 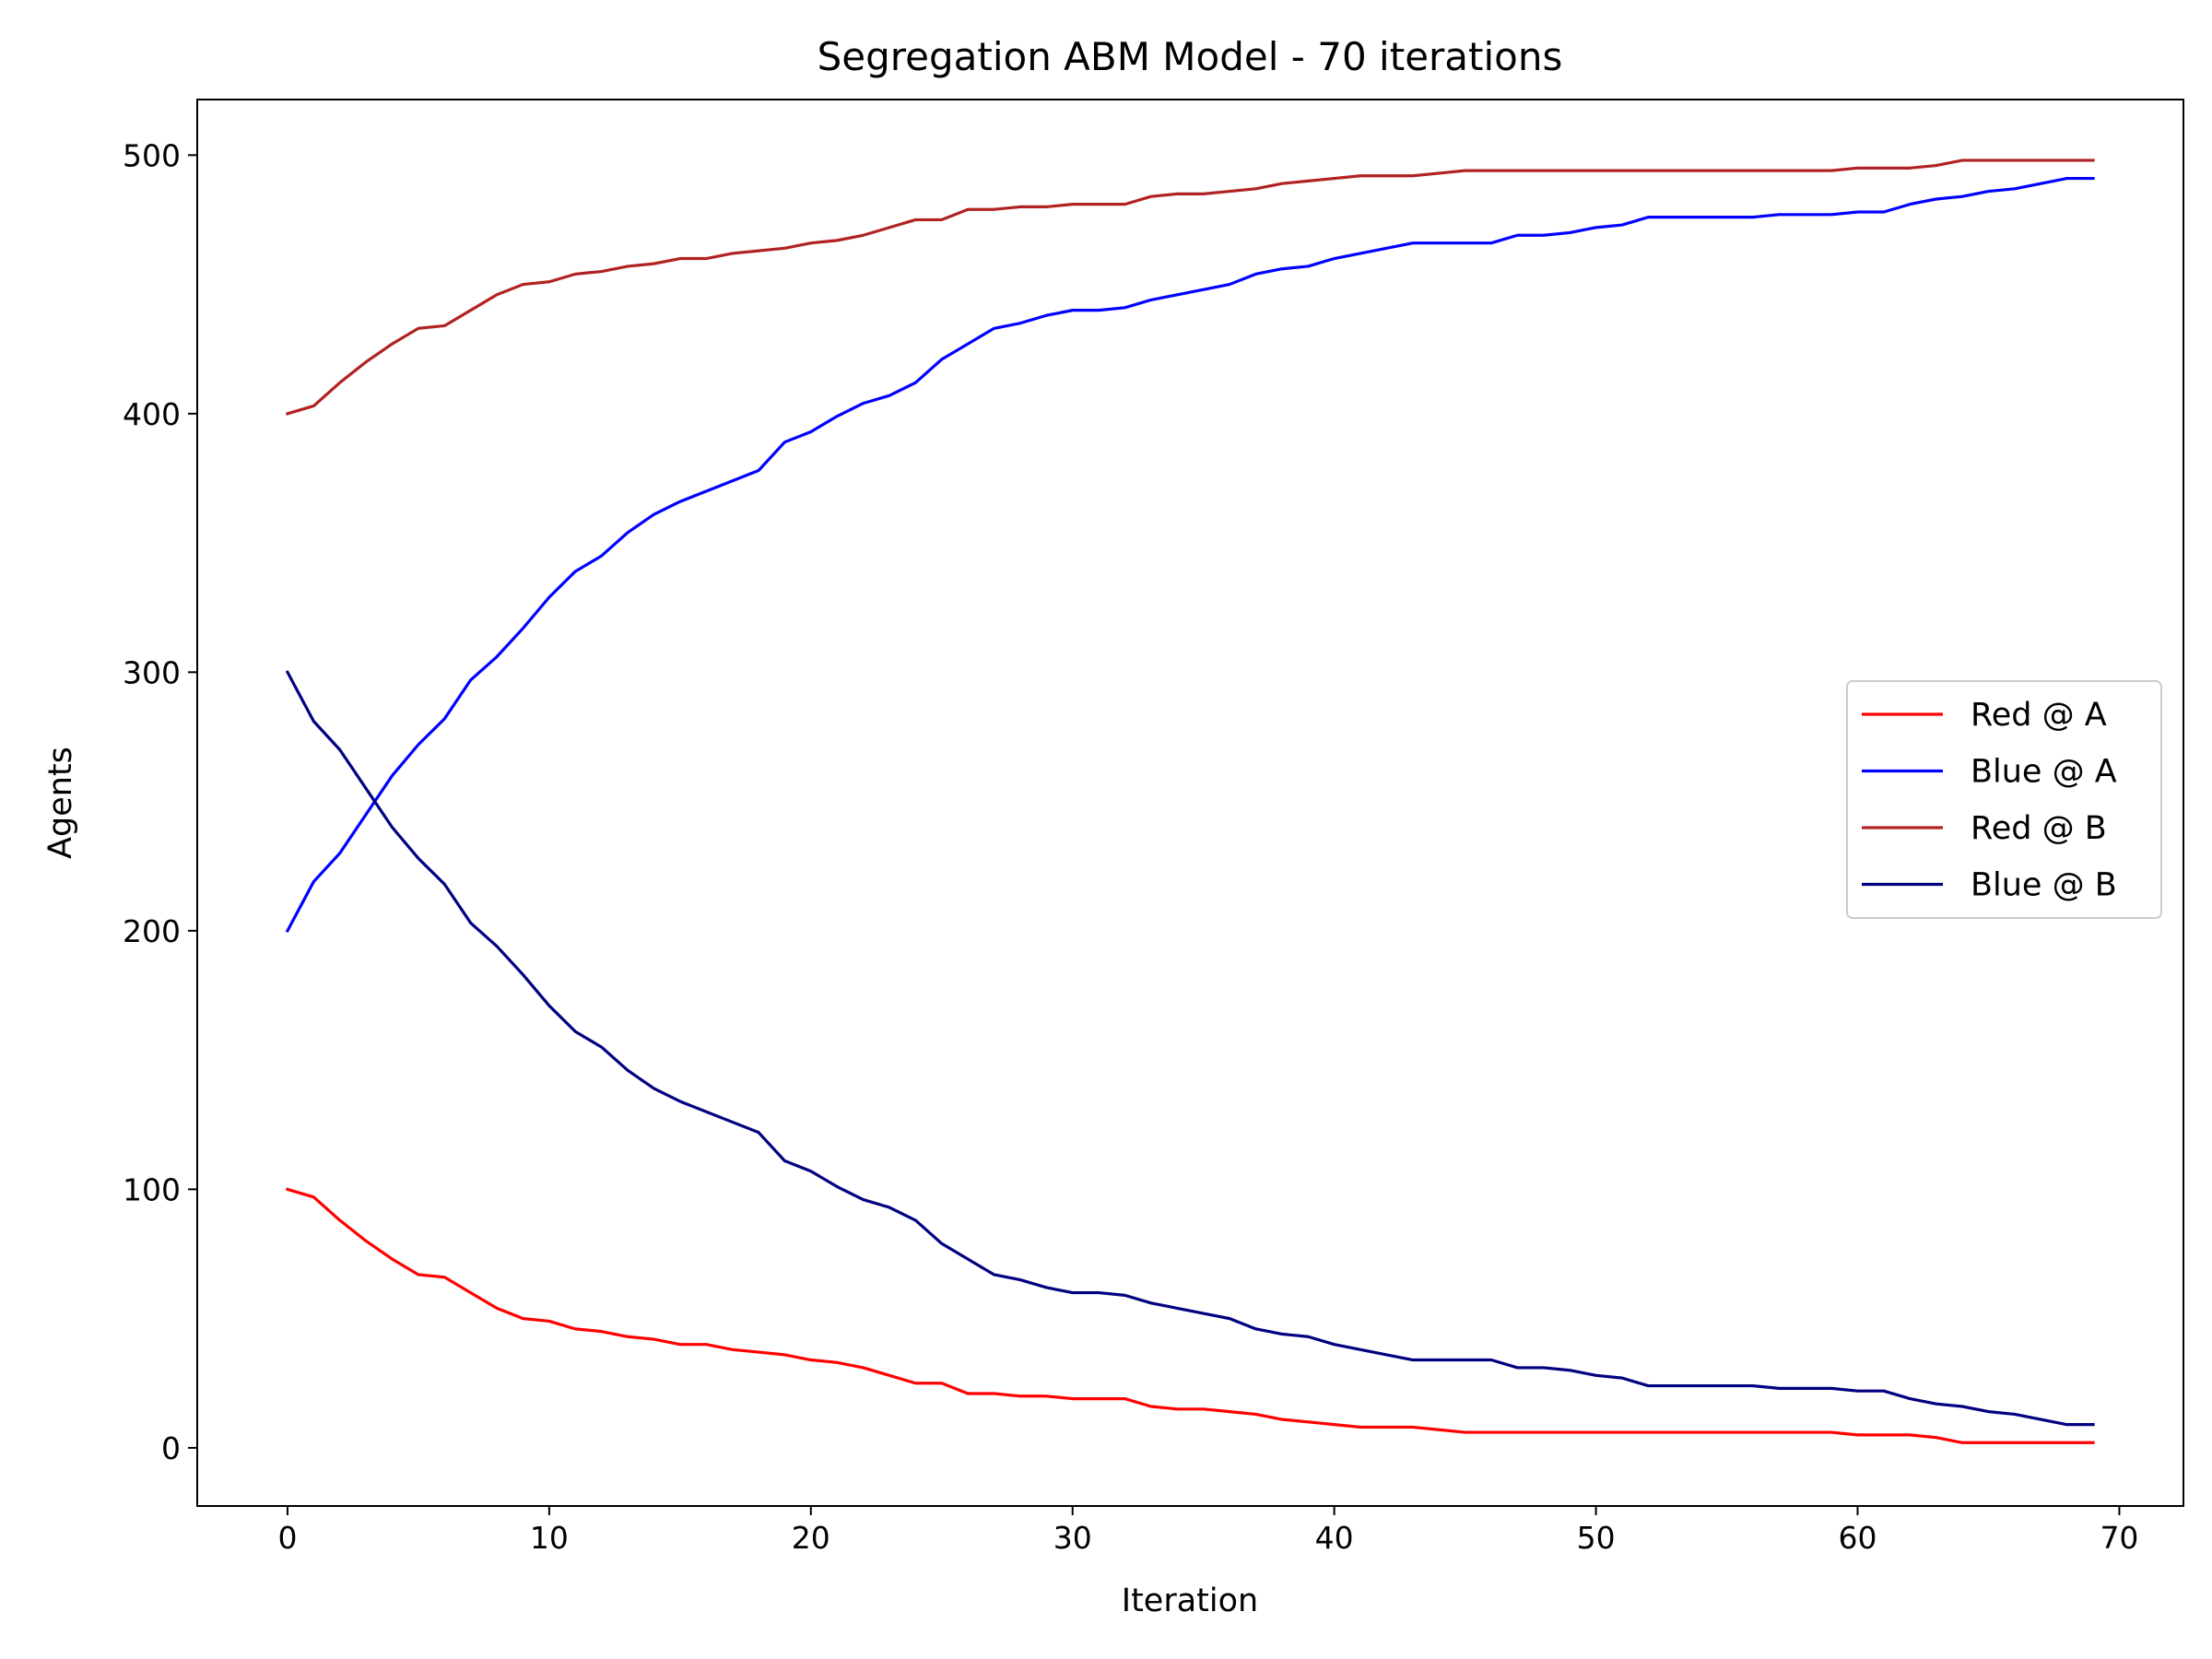 I want to click on x-tick-label: 60, so click(x=1858, y=1538).